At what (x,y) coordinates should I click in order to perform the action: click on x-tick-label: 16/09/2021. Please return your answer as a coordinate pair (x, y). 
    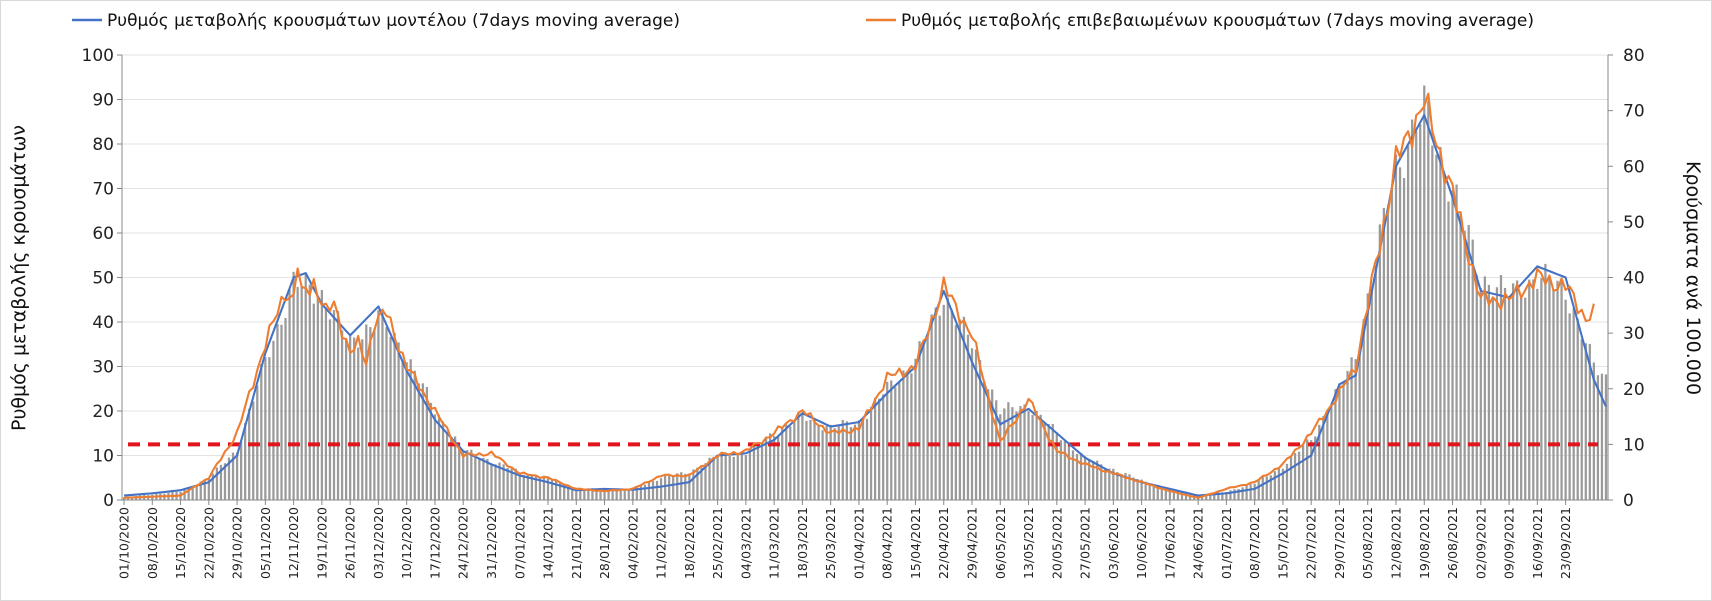
    Looking at the image, I should click on (1537, 543).